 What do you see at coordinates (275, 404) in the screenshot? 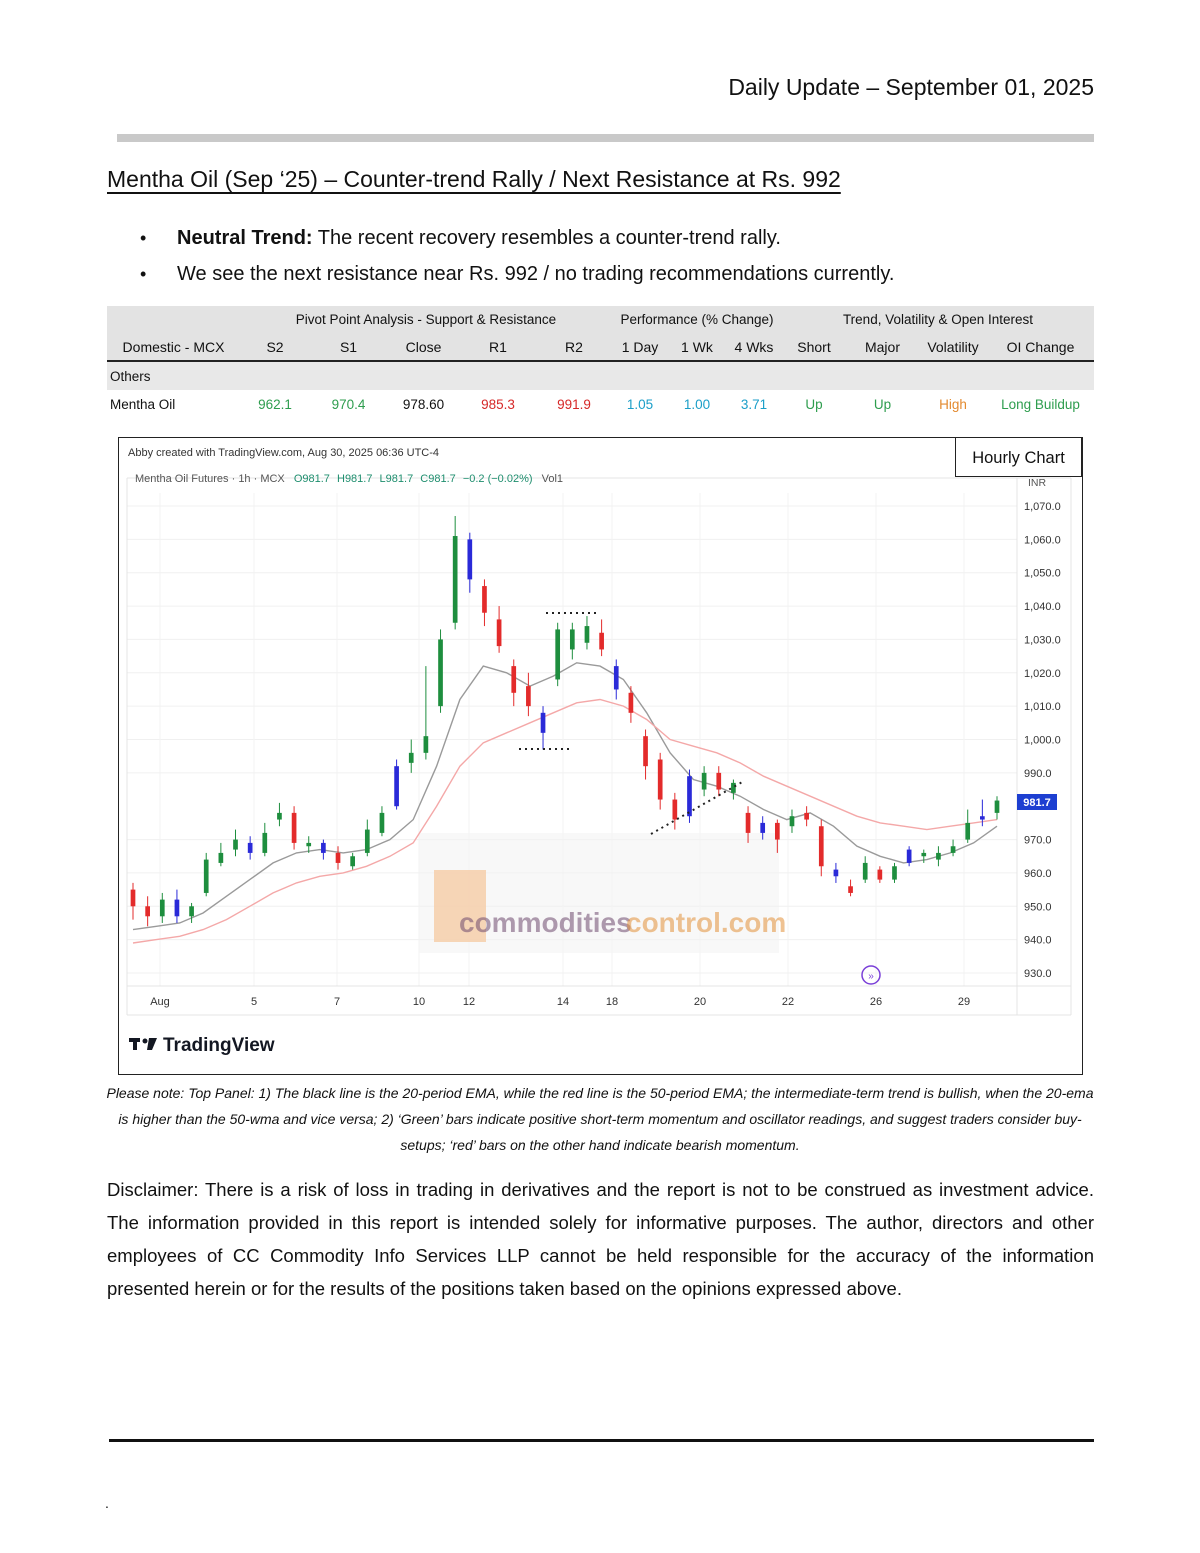
I see `cell-s2: 962.1` at bounding box center [275, 404].